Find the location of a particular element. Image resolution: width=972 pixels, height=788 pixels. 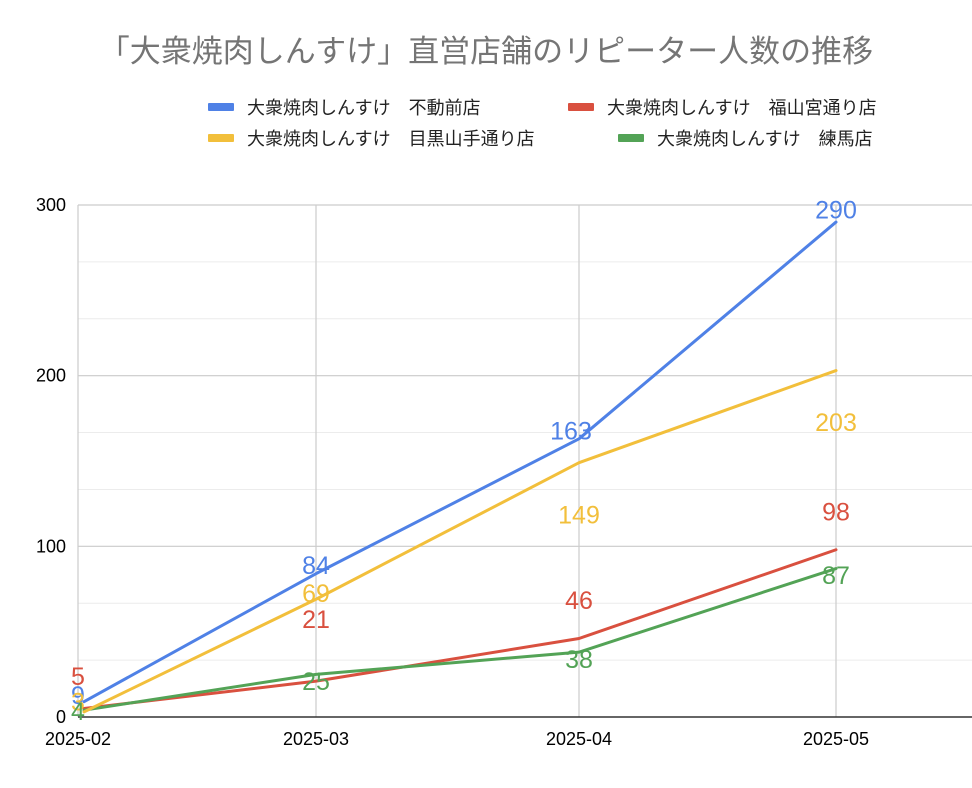

data-label: 21 is located at coordinates (316, 620).